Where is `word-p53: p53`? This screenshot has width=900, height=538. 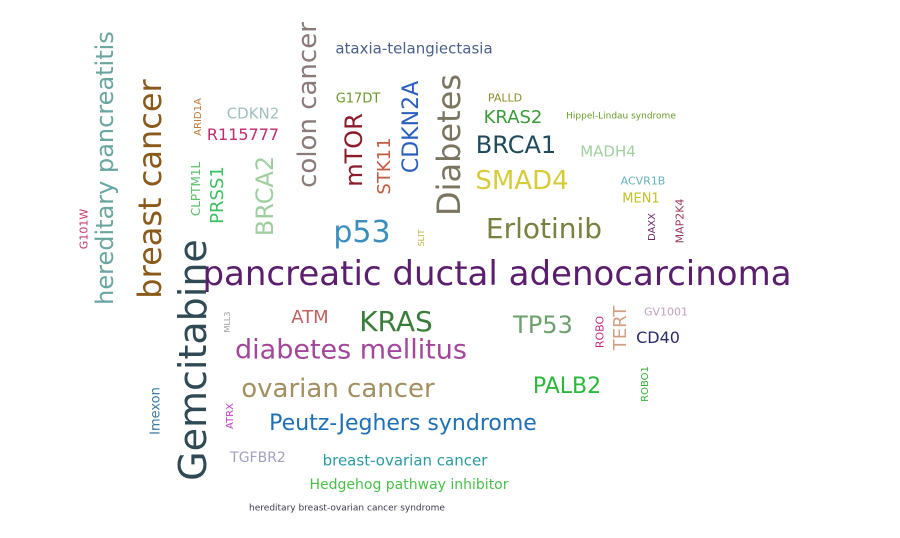
word-p53: p53 is located at coordinates (362, 232).